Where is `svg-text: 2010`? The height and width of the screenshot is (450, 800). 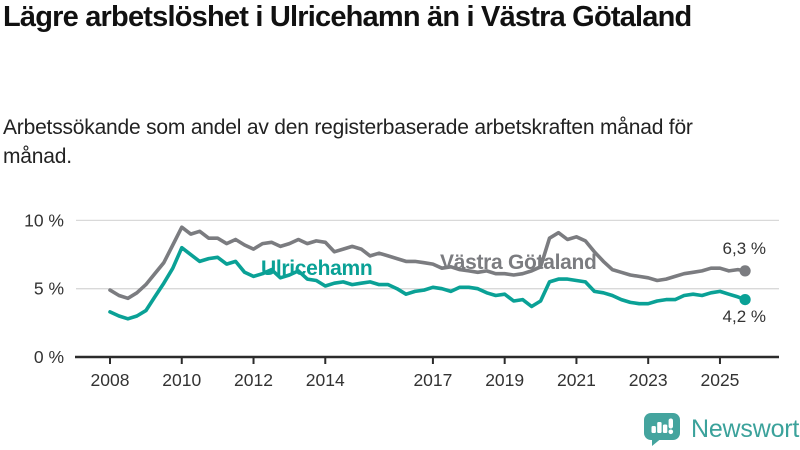
svg-text: 2010 is located at coordinates (181, 380).